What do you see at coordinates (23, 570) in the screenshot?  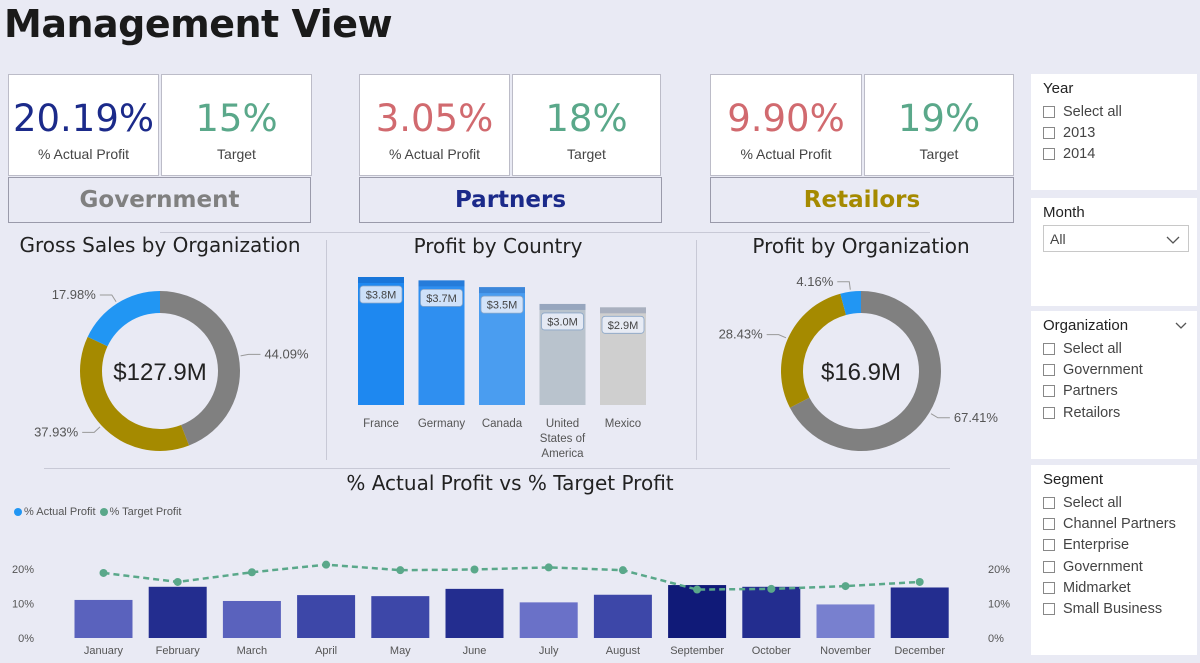 I see `y-tick-left: 20%` at bounding box center [23, 570].